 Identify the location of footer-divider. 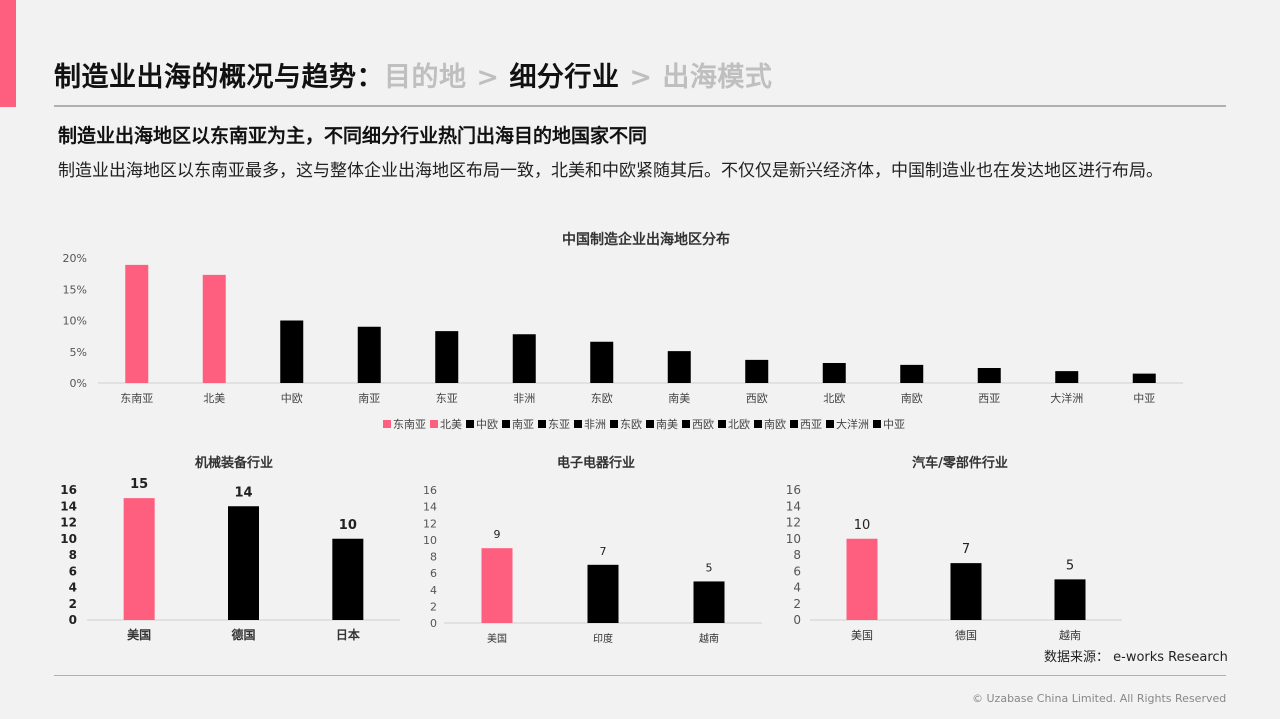
(640, 675).